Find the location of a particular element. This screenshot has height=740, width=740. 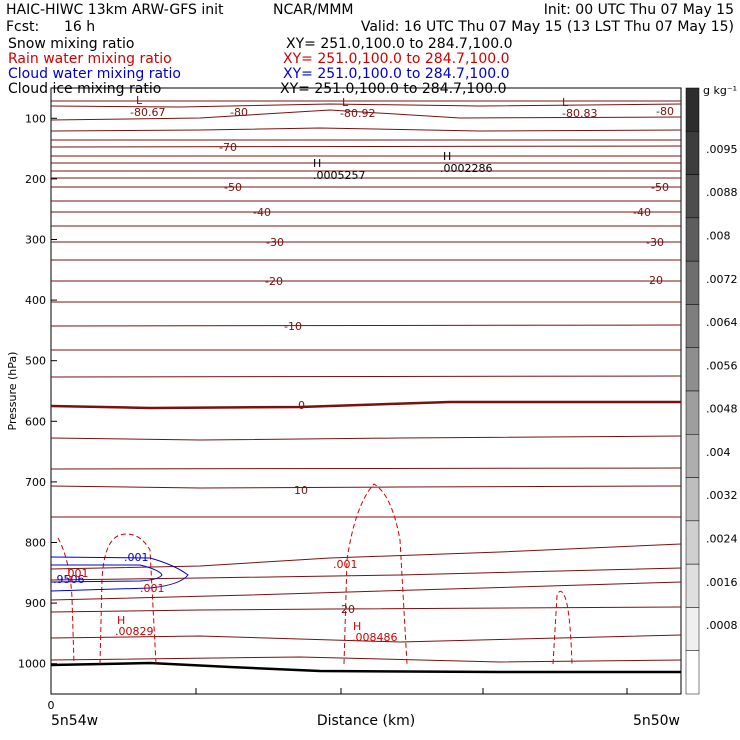

colorbar-label: .0088 is located at coordinates (722, 192).